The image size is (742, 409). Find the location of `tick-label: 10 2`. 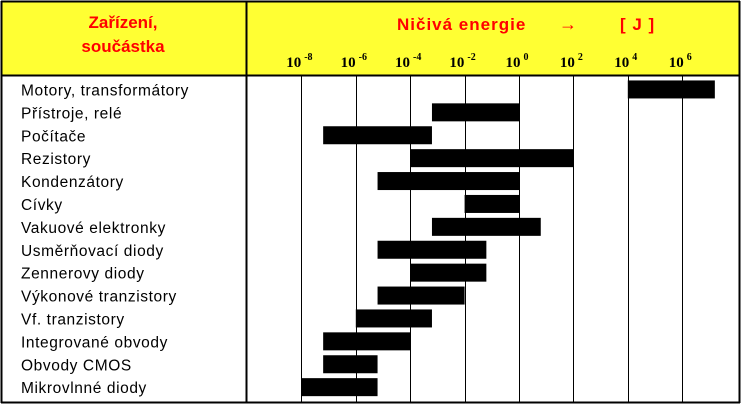

tick-label: 10 2 is located at coordinates (571, 61).